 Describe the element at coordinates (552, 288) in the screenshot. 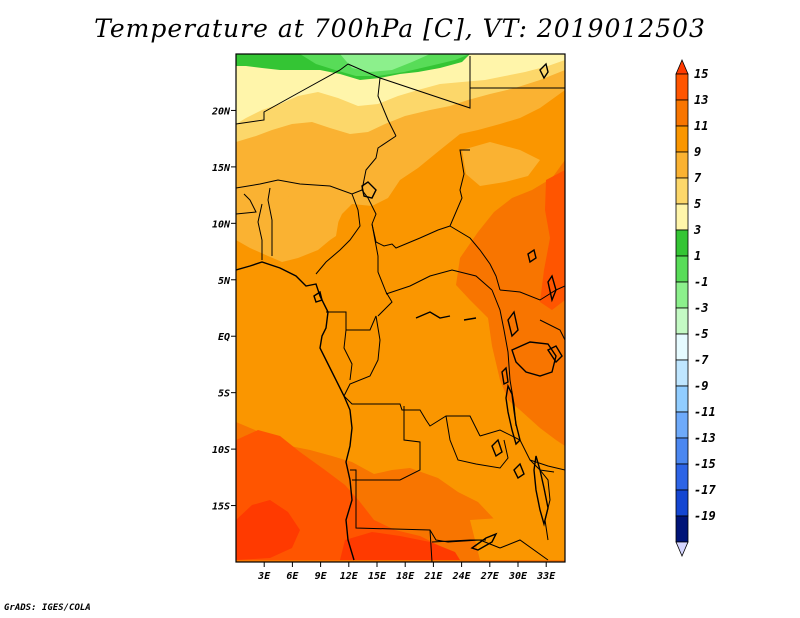

I see `lake-turkana` at that location.